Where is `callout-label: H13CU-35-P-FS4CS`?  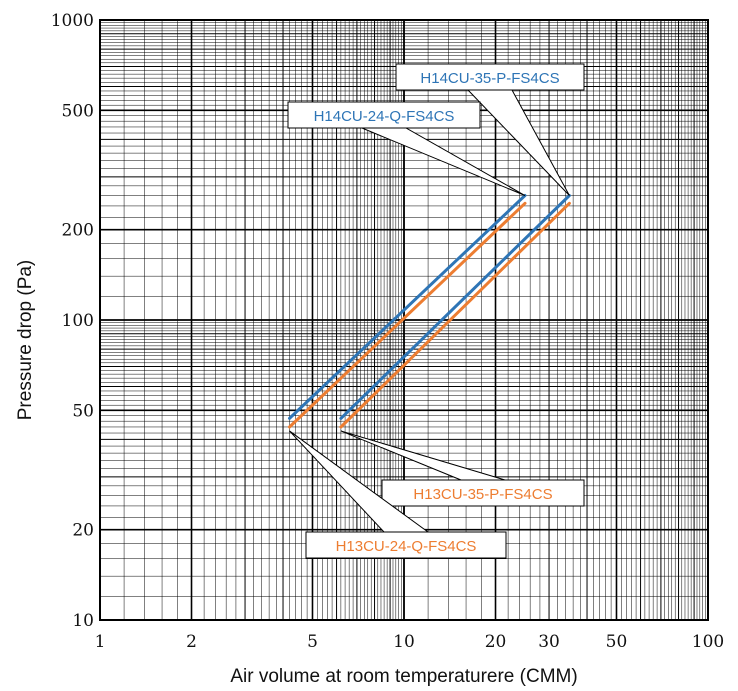
callout-label: H13CU-35-P-FS4CS is located at coordinates (482, 494).